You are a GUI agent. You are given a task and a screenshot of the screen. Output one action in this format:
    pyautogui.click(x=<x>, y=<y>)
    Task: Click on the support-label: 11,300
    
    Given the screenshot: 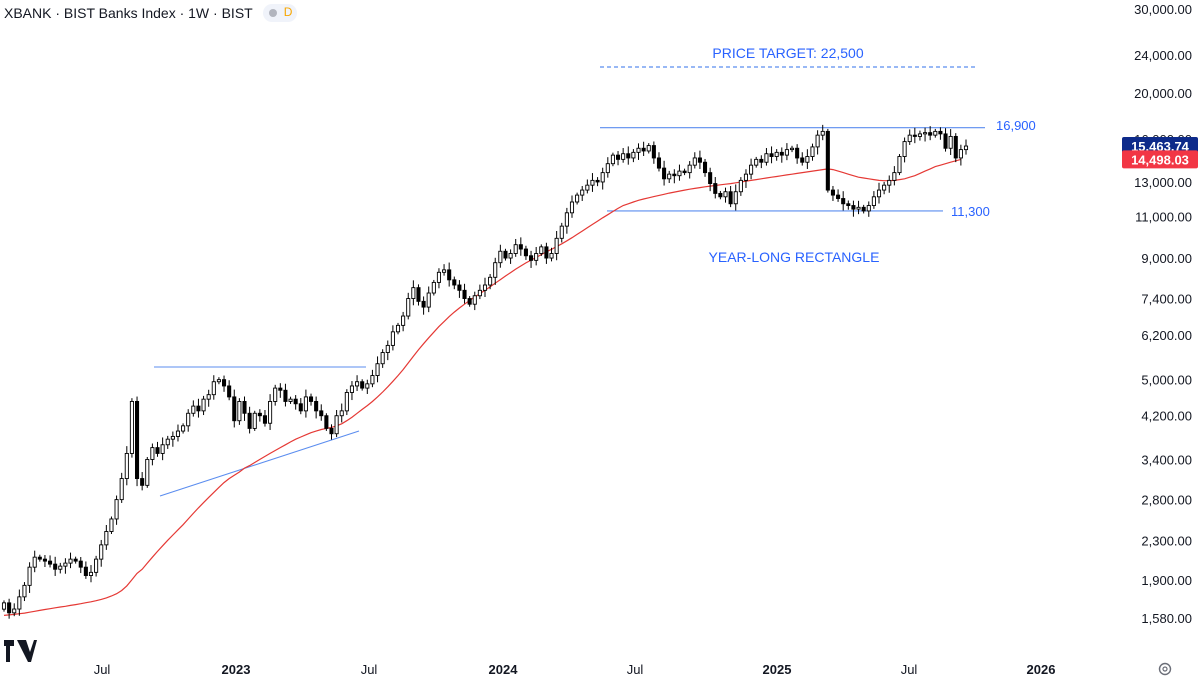 What is the action you would take?
    pyautogui.click(x=970, y=211)
    